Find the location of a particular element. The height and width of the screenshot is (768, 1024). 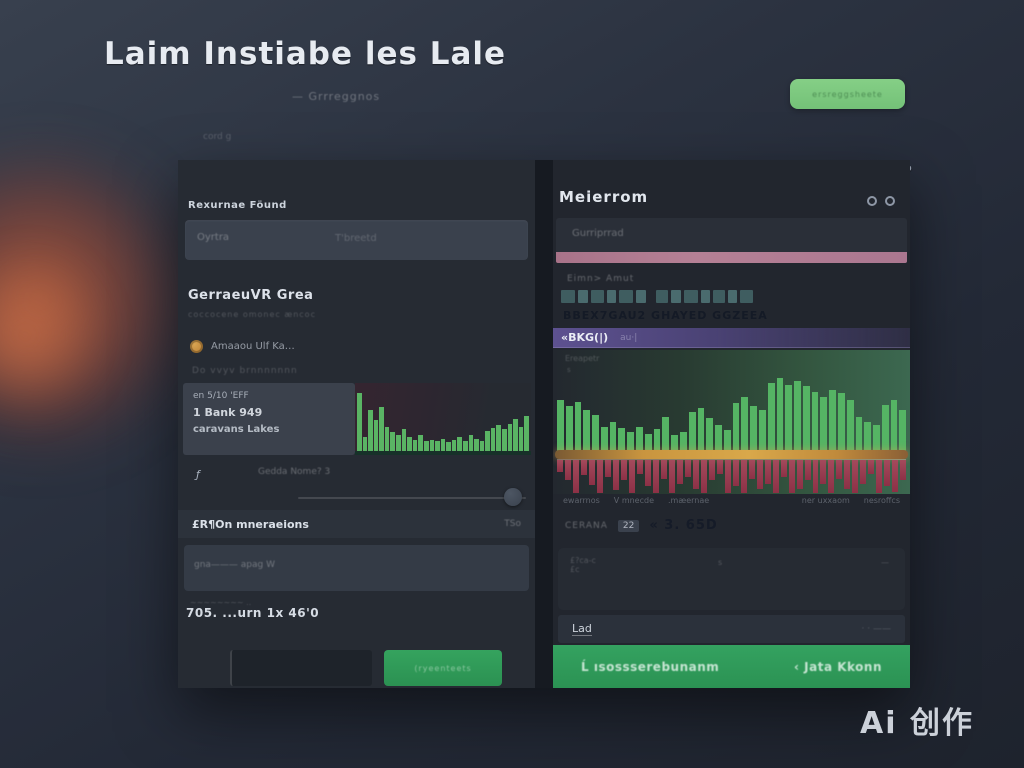

interactions-row: £R¶On mneraeions TSo is located at coordinates (356, 524).